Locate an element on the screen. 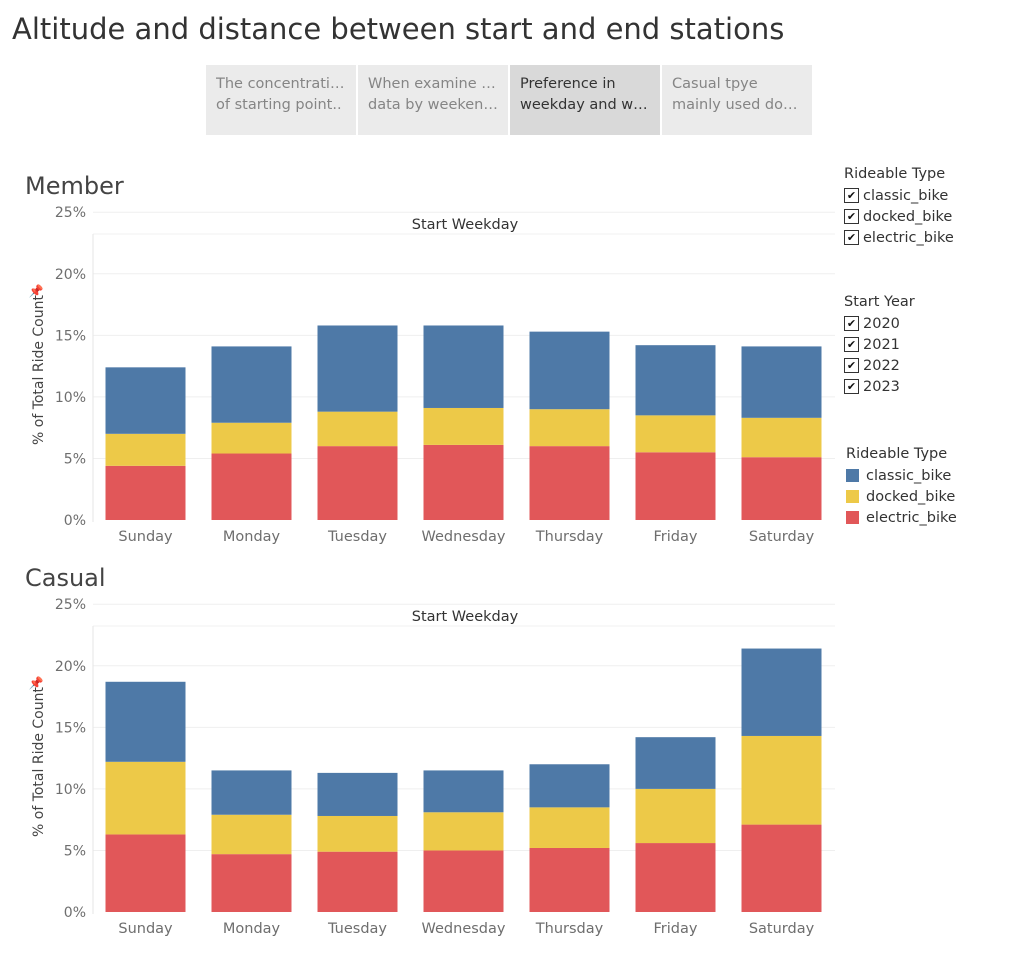 This screenshot has width=1016, height=964. tab-line: When examine the is located at coordinates (433, 84).